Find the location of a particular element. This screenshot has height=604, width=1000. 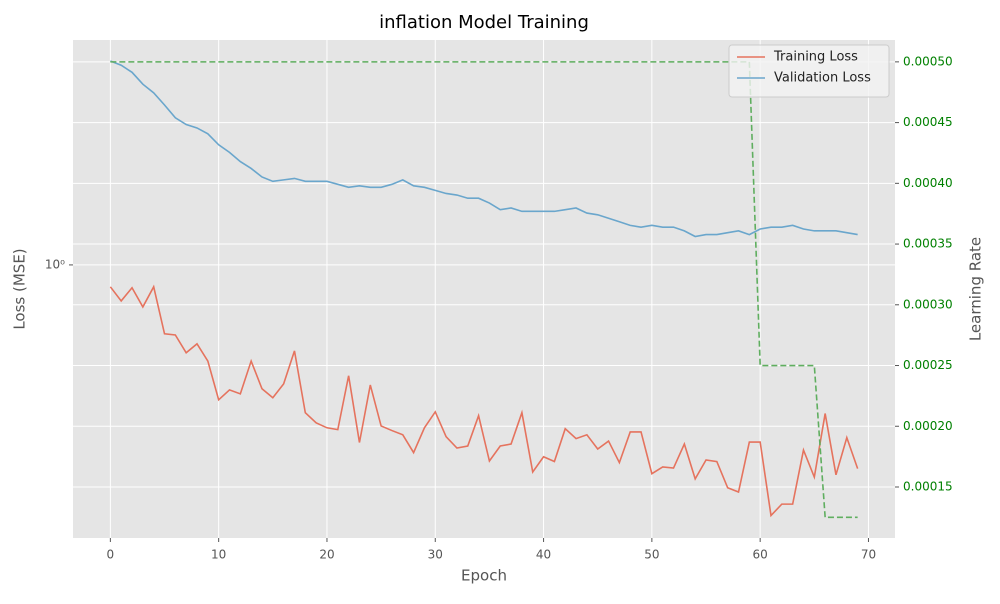

y-tick-label: 10⁰ is located at coordinates (55, 264).